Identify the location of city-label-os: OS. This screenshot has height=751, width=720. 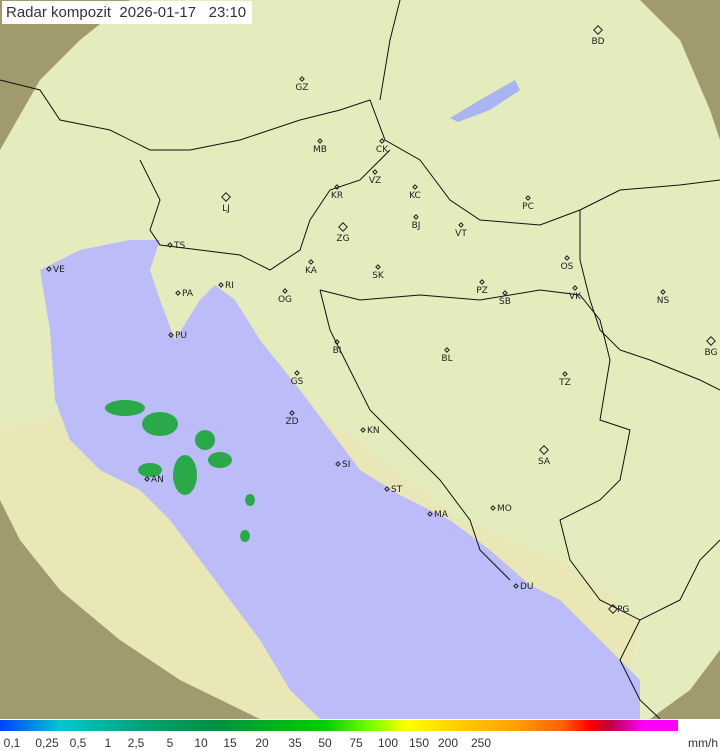
(567, 267).